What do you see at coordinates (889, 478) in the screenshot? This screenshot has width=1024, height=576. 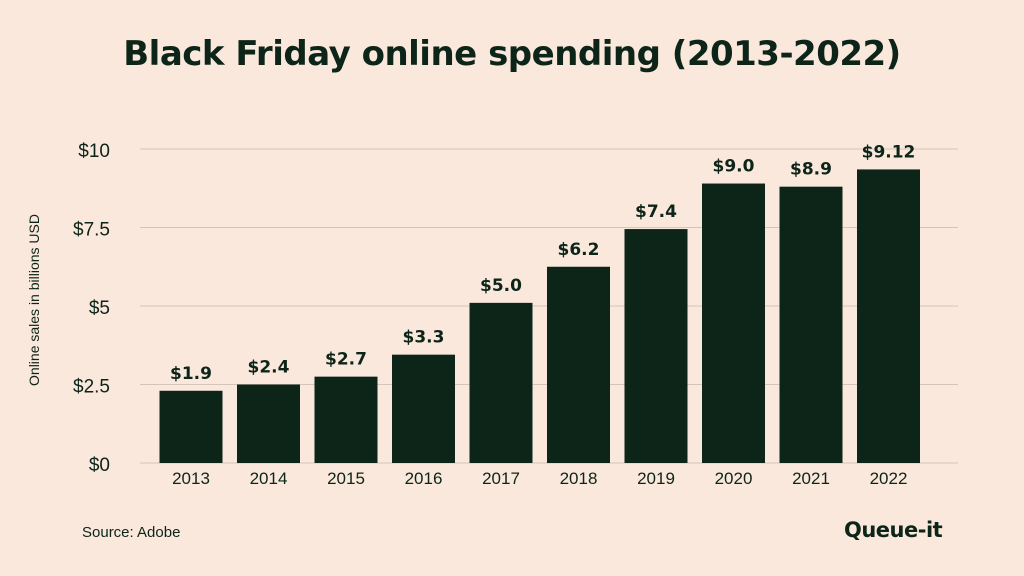 I see `x-tick-label: 2022` at bounding box center [889, 478].